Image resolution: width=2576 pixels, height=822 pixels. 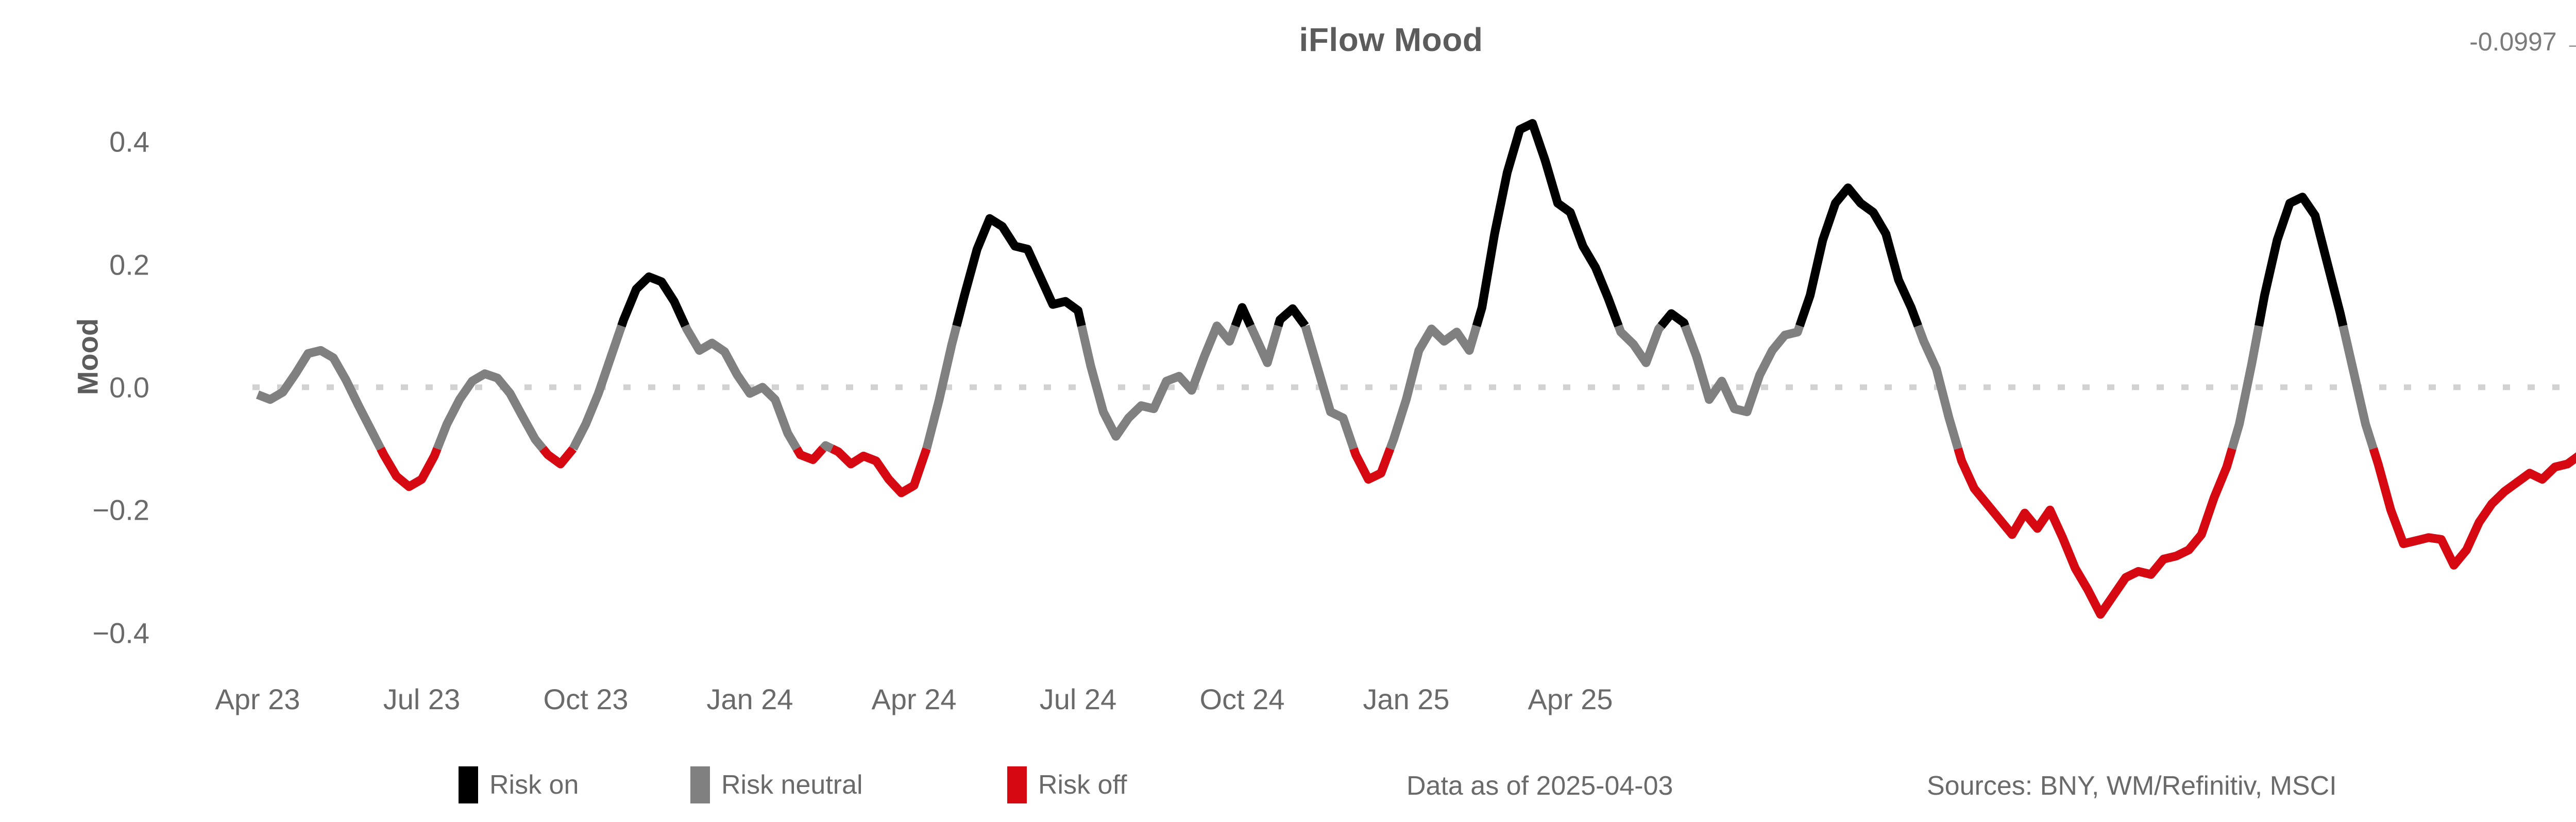 I want to click on legend-item-risk-off: Risk off, so click(x=1067, y=785).